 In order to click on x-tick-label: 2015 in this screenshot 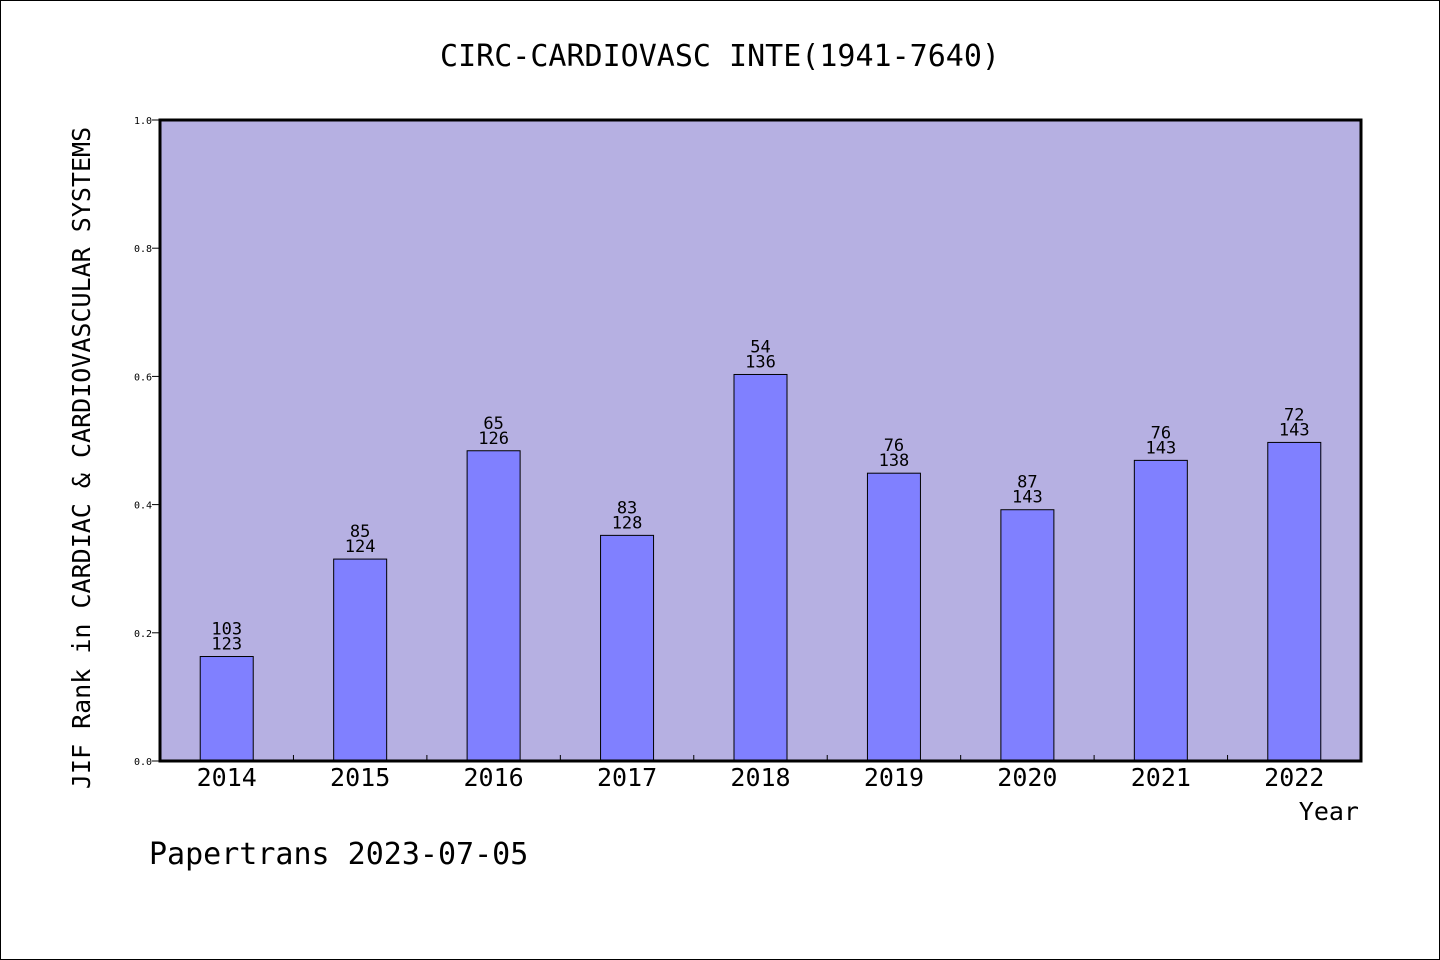, I will do `click(360, 777)`.